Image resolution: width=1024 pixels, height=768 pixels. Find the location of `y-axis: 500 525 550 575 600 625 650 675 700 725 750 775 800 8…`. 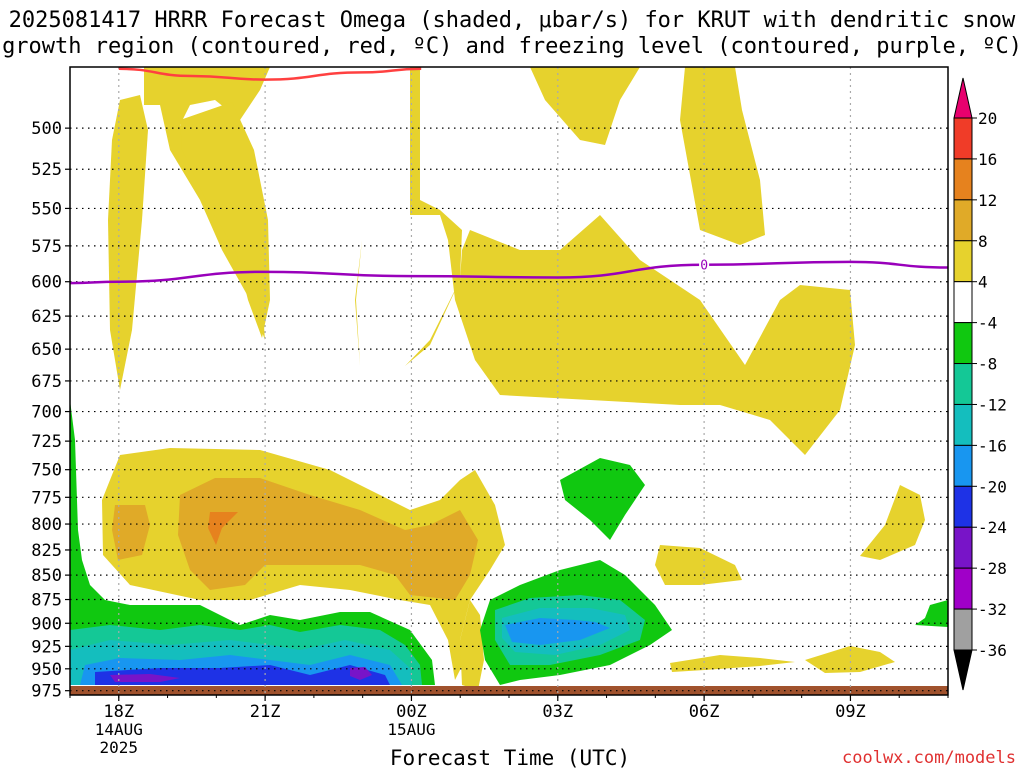

y-axis: 500 525 550 575 600 625 650 675 700 725 750 775 800 8… is located at coordinates (50, 410).